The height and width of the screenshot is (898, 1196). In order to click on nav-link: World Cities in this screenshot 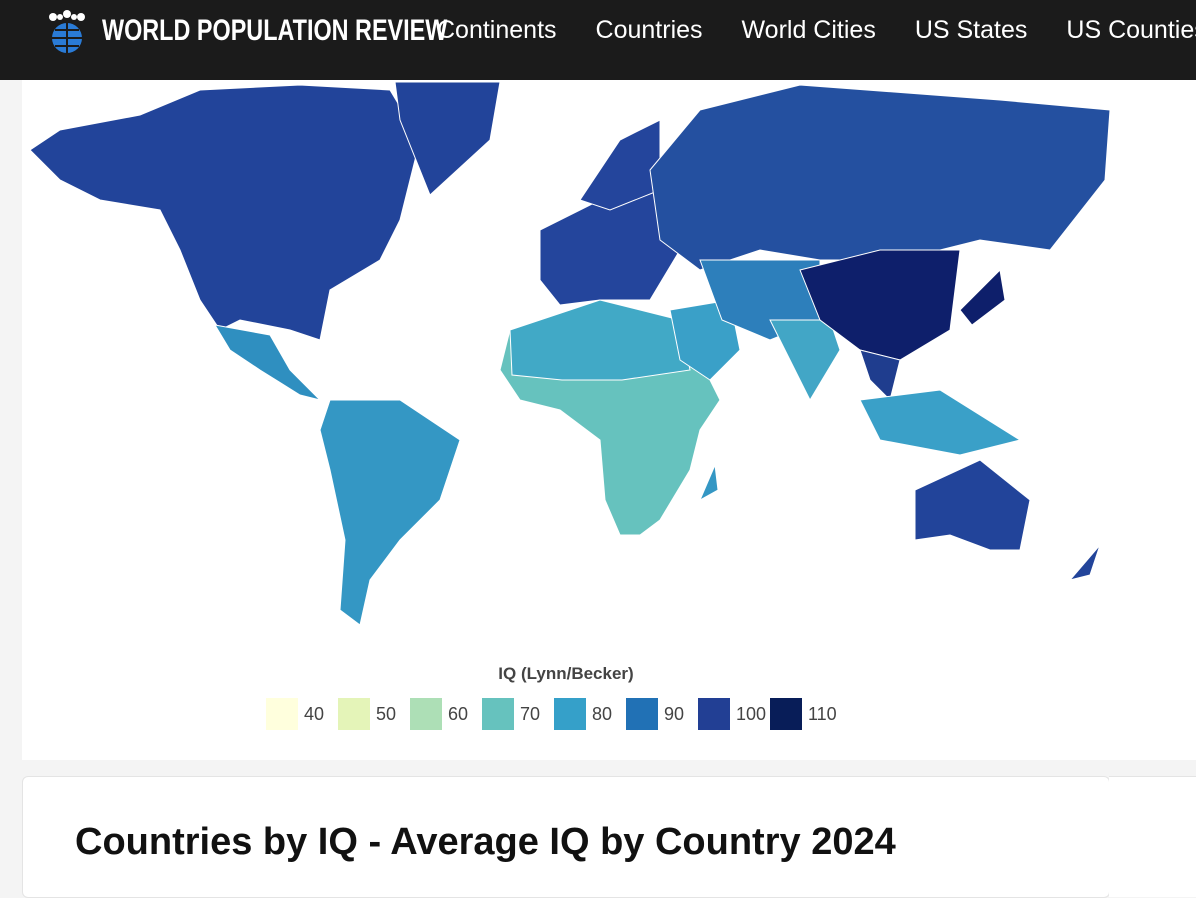, I will do `click(808, 30)`.